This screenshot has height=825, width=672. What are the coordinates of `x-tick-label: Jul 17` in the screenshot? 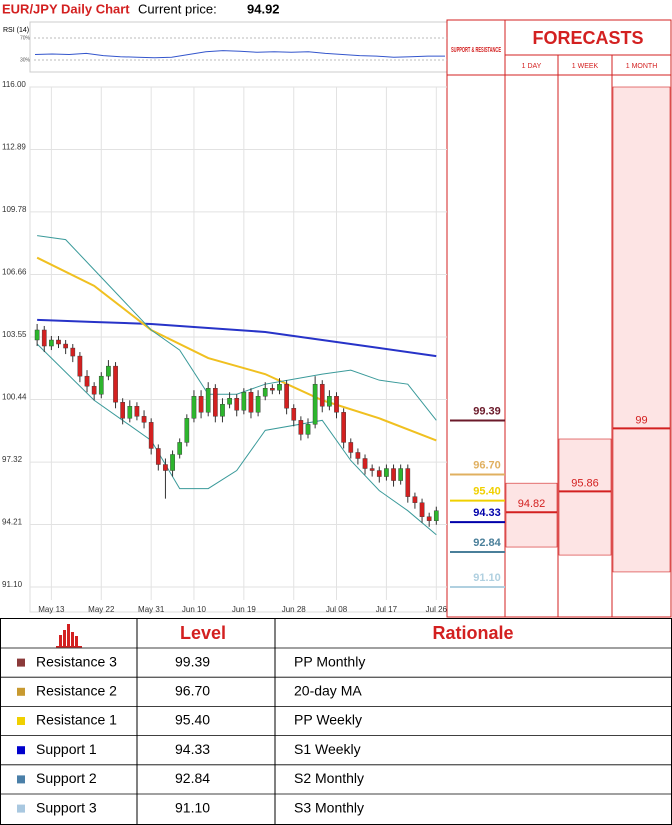 It's located at (387, 609).